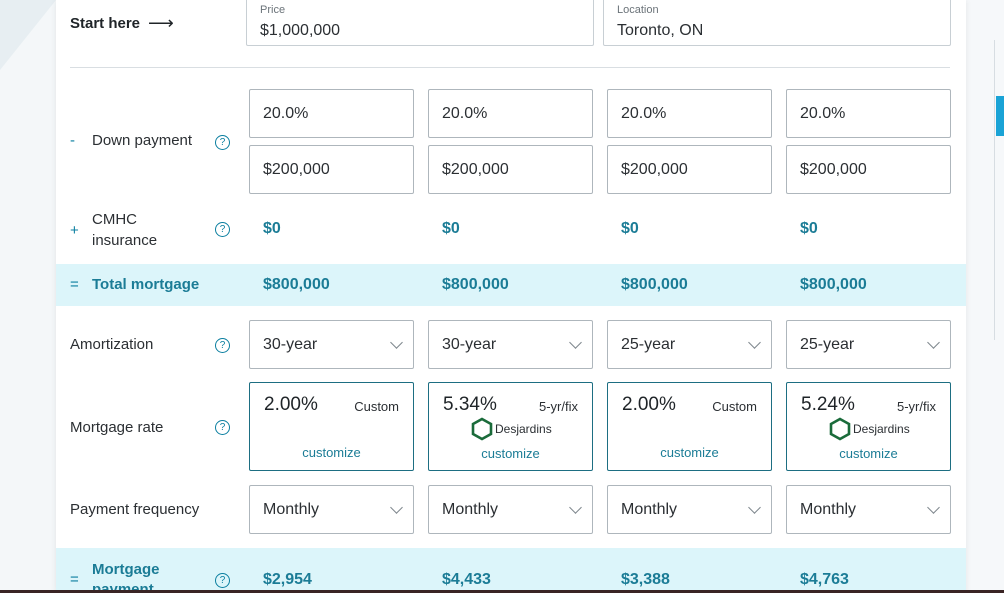  What do you see at coordinates (74, 230) in the screenshot?
I see `plus-sign: +` at bounding box center [74, 230].